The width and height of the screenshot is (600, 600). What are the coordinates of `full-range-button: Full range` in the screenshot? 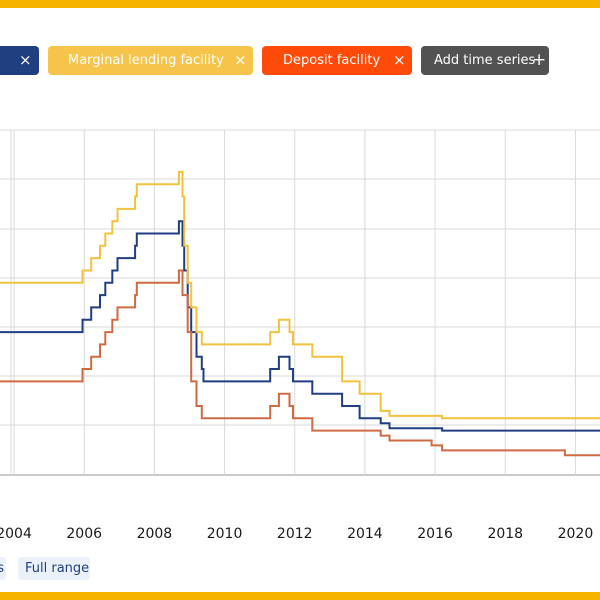 It's located at (54, 568).